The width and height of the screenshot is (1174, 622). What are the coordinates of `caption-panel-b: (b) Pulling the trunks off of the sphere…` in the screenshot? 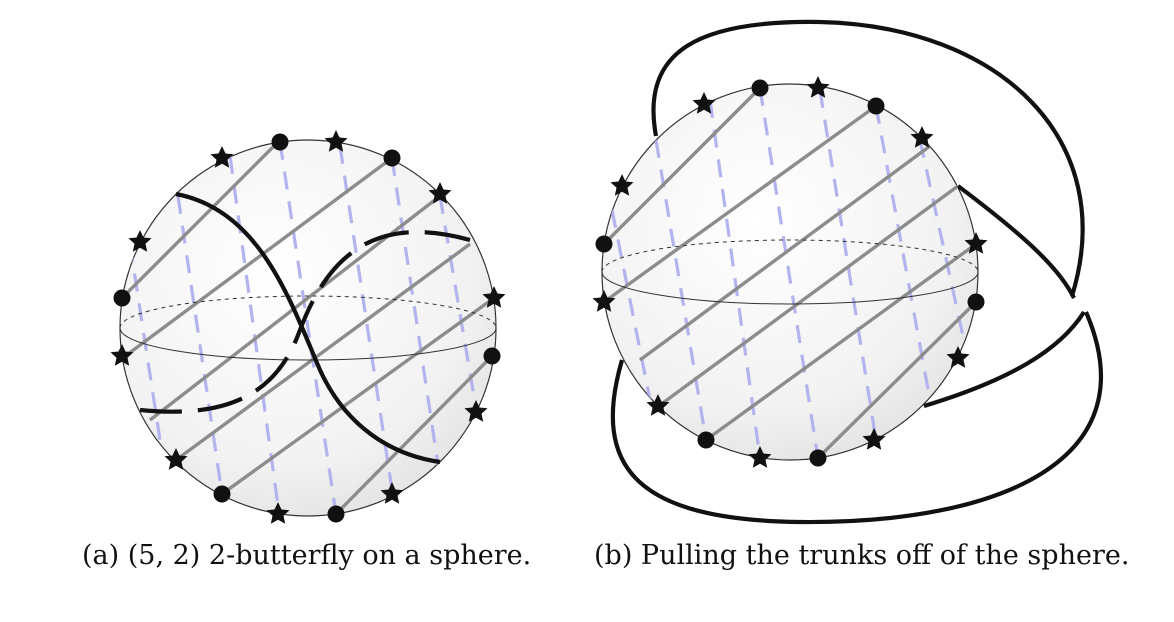 It's located at (862, 555).